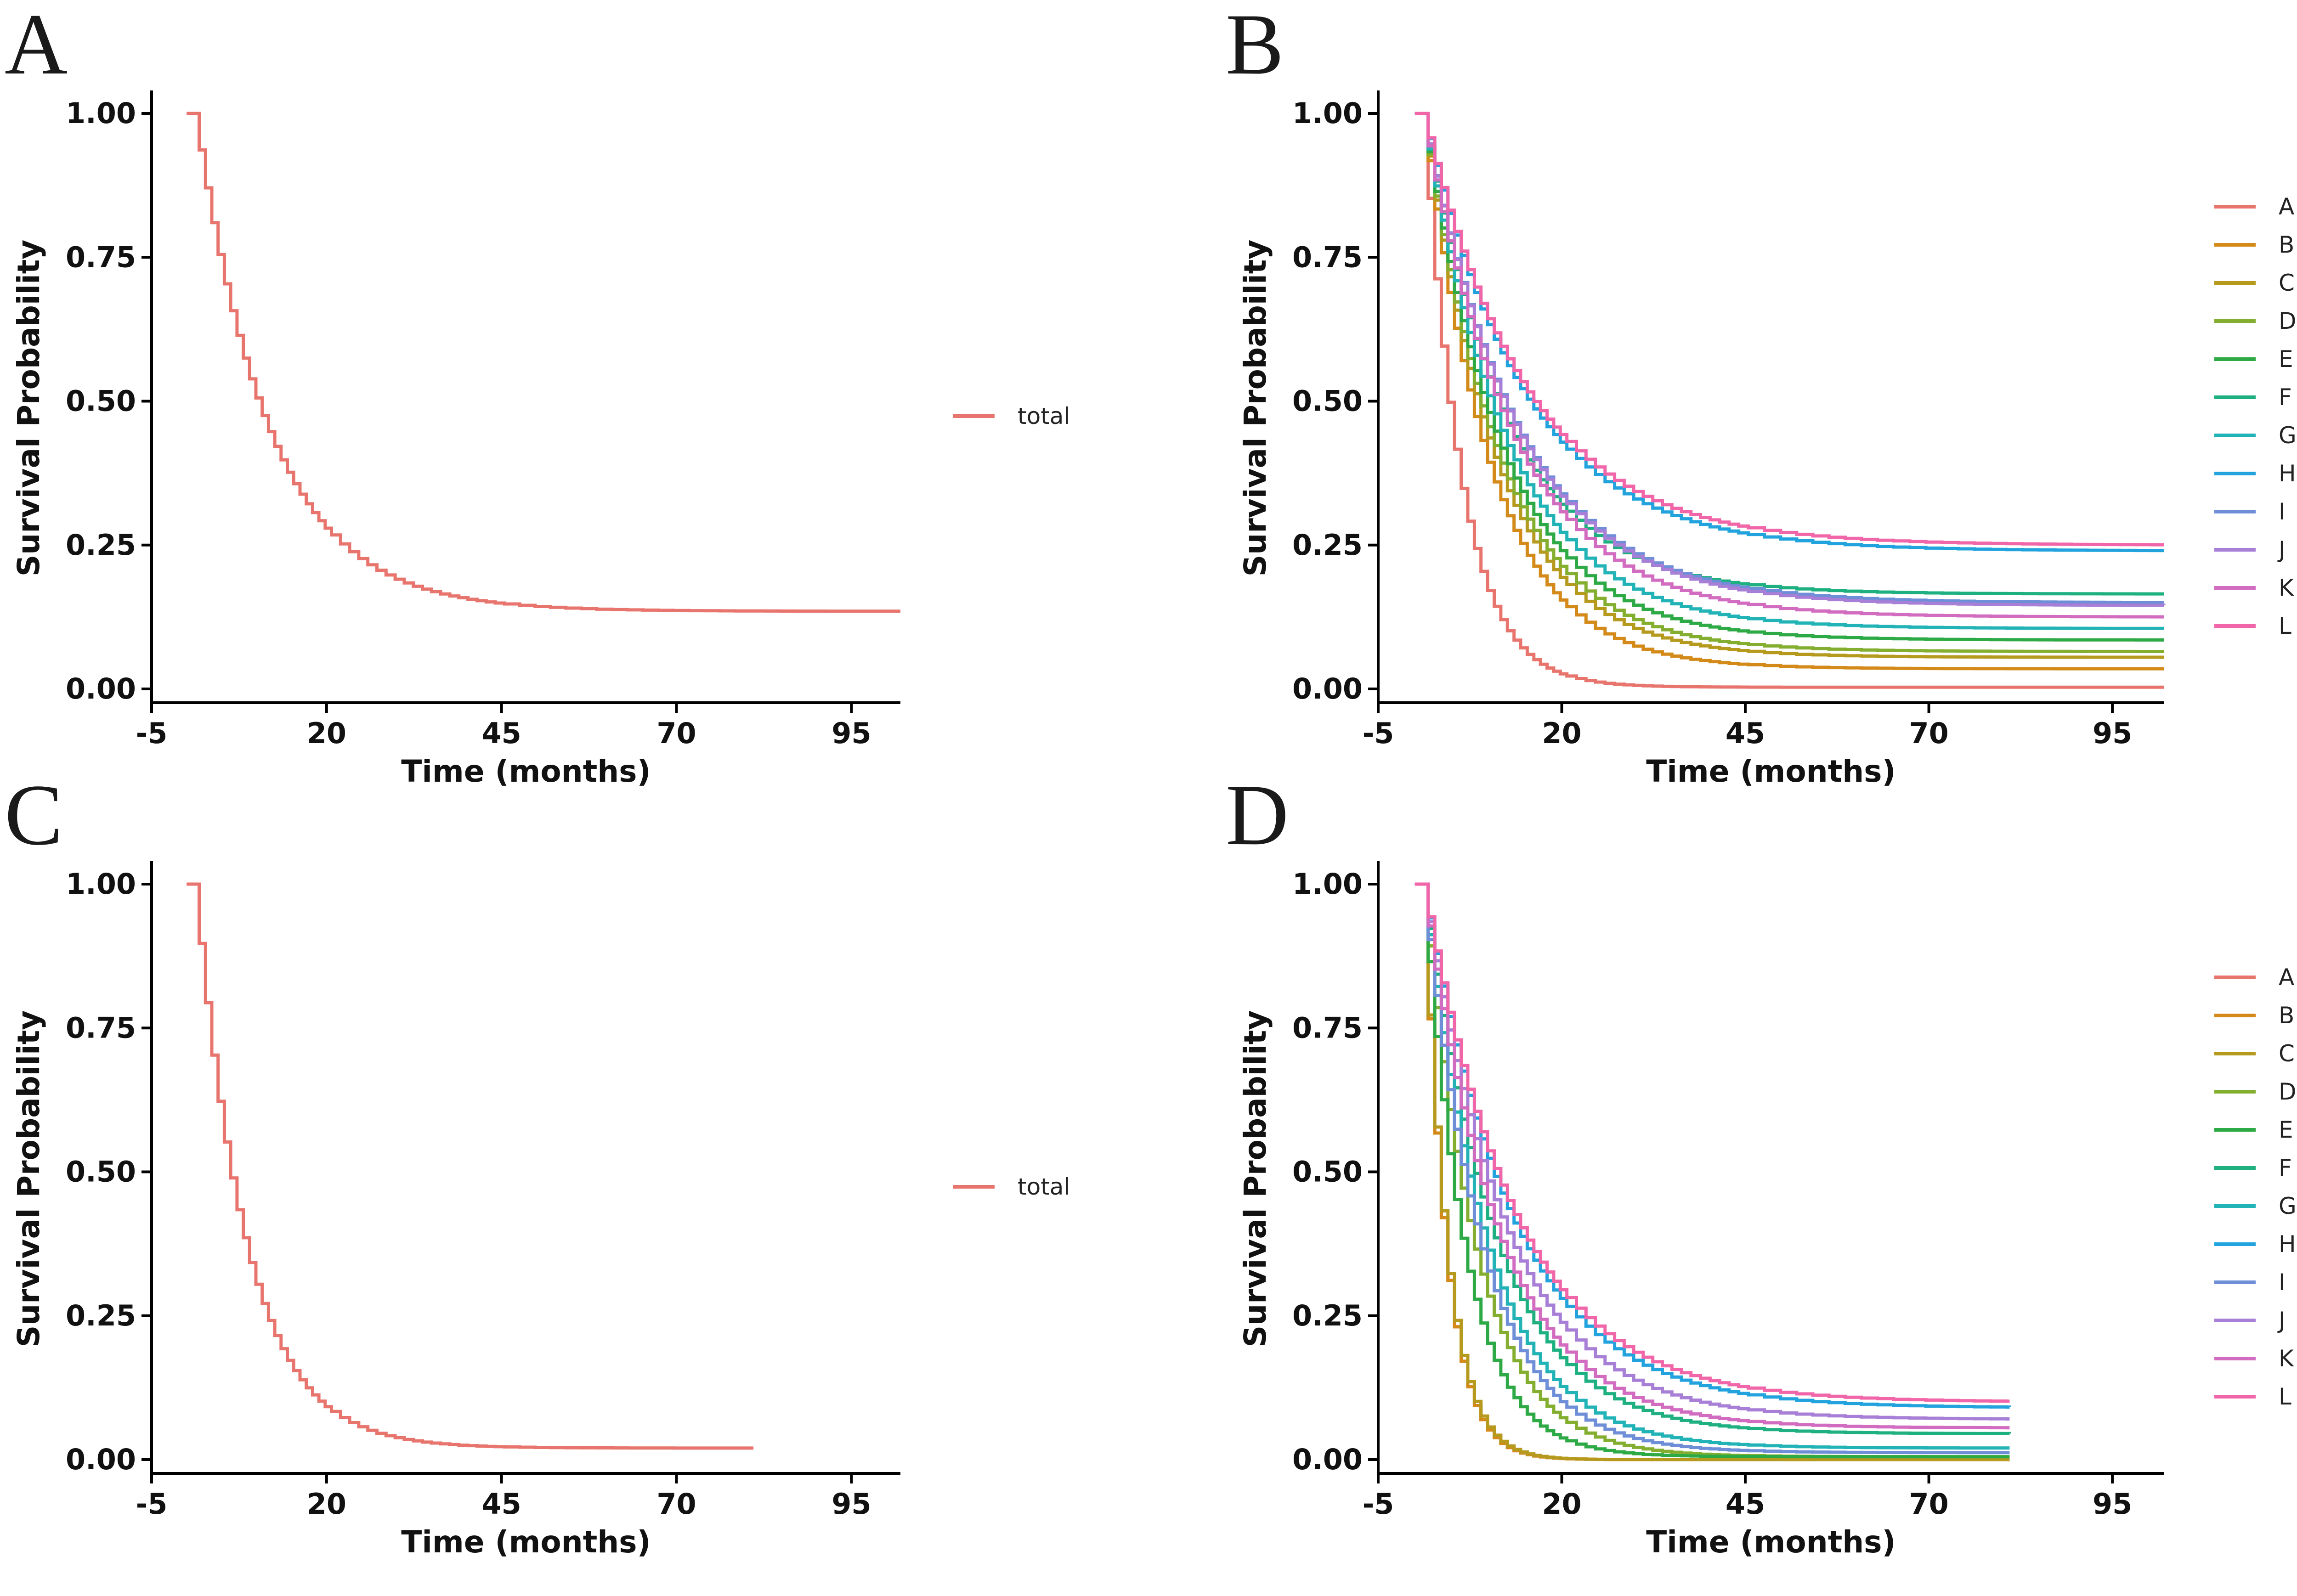 Image resolution: width=2297 pixels, height=1596 pixels. I want to click on series-line-i, so click(1712, 1168).